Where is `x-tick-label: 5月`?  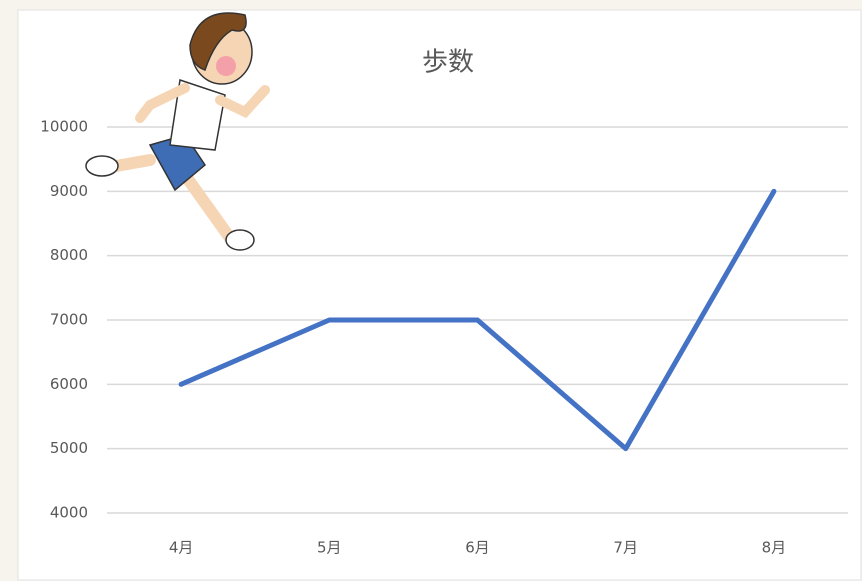 x-tick-label: 5月 is located at coordinates (329, 548).